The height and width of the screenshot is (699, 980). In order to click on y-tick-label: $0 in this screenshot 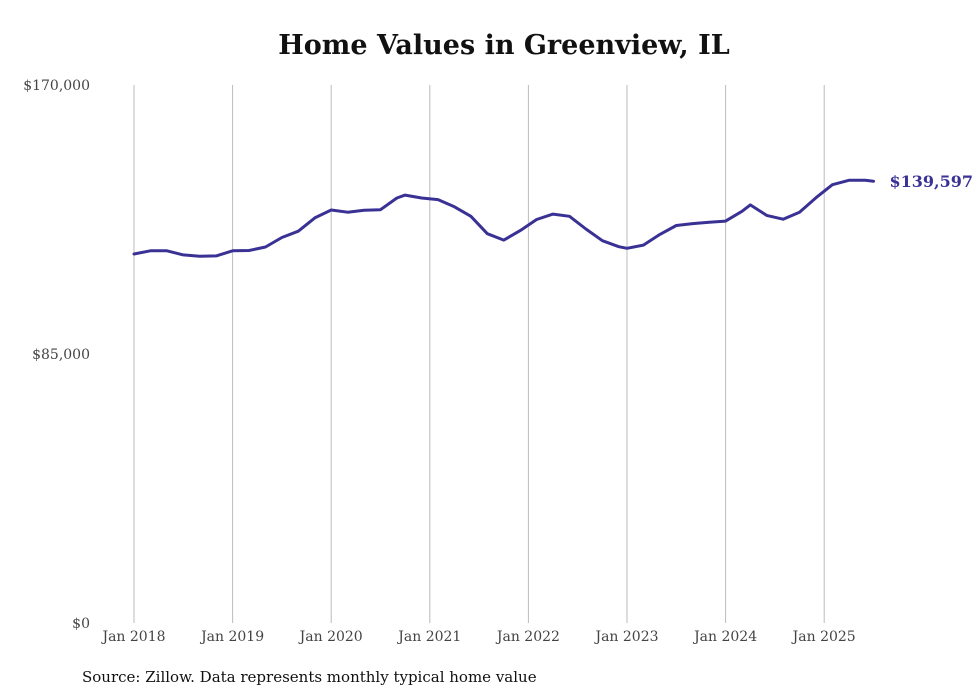, I will do `click(81, 624)`.